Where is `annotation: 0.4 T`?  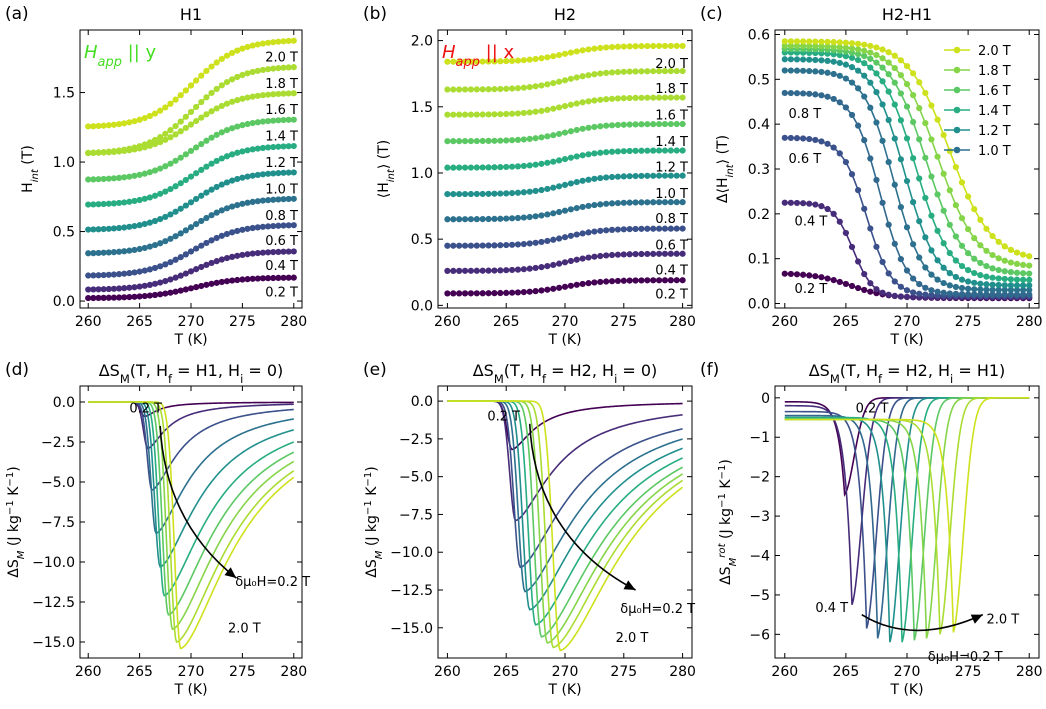
annotation: 0.4 T is located at coordinates (811, 222).